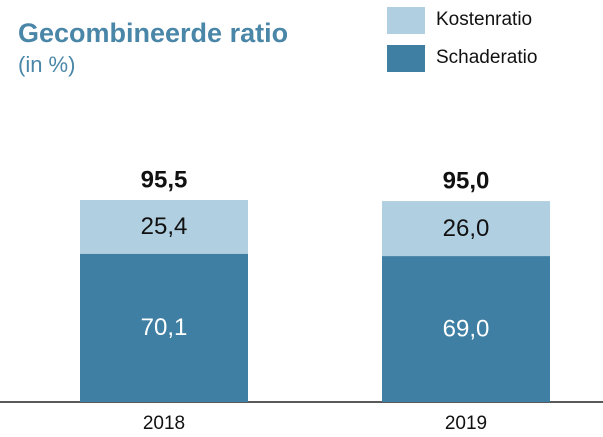 This screenshot has height=437, width=603. Describe the element at coordinates (486, 57) in the screenshot. I see `legend-label: Schaderatio` at that location.